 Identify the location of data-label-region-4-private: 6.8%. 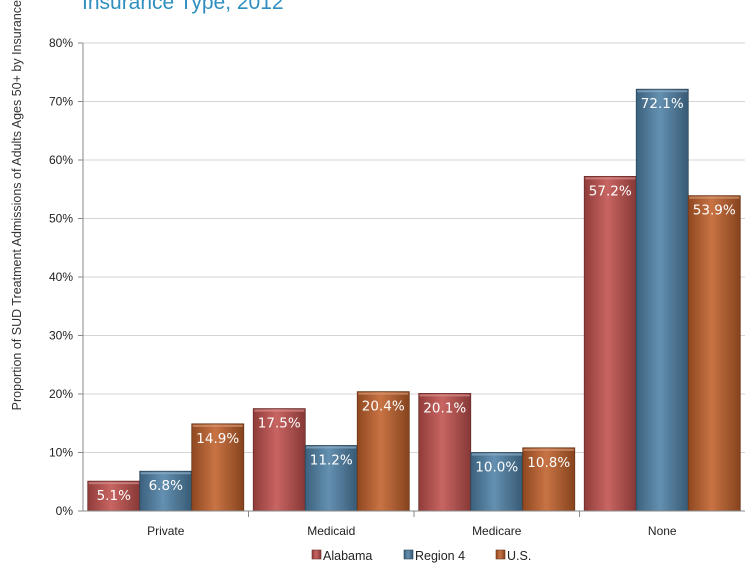
(166, 486).